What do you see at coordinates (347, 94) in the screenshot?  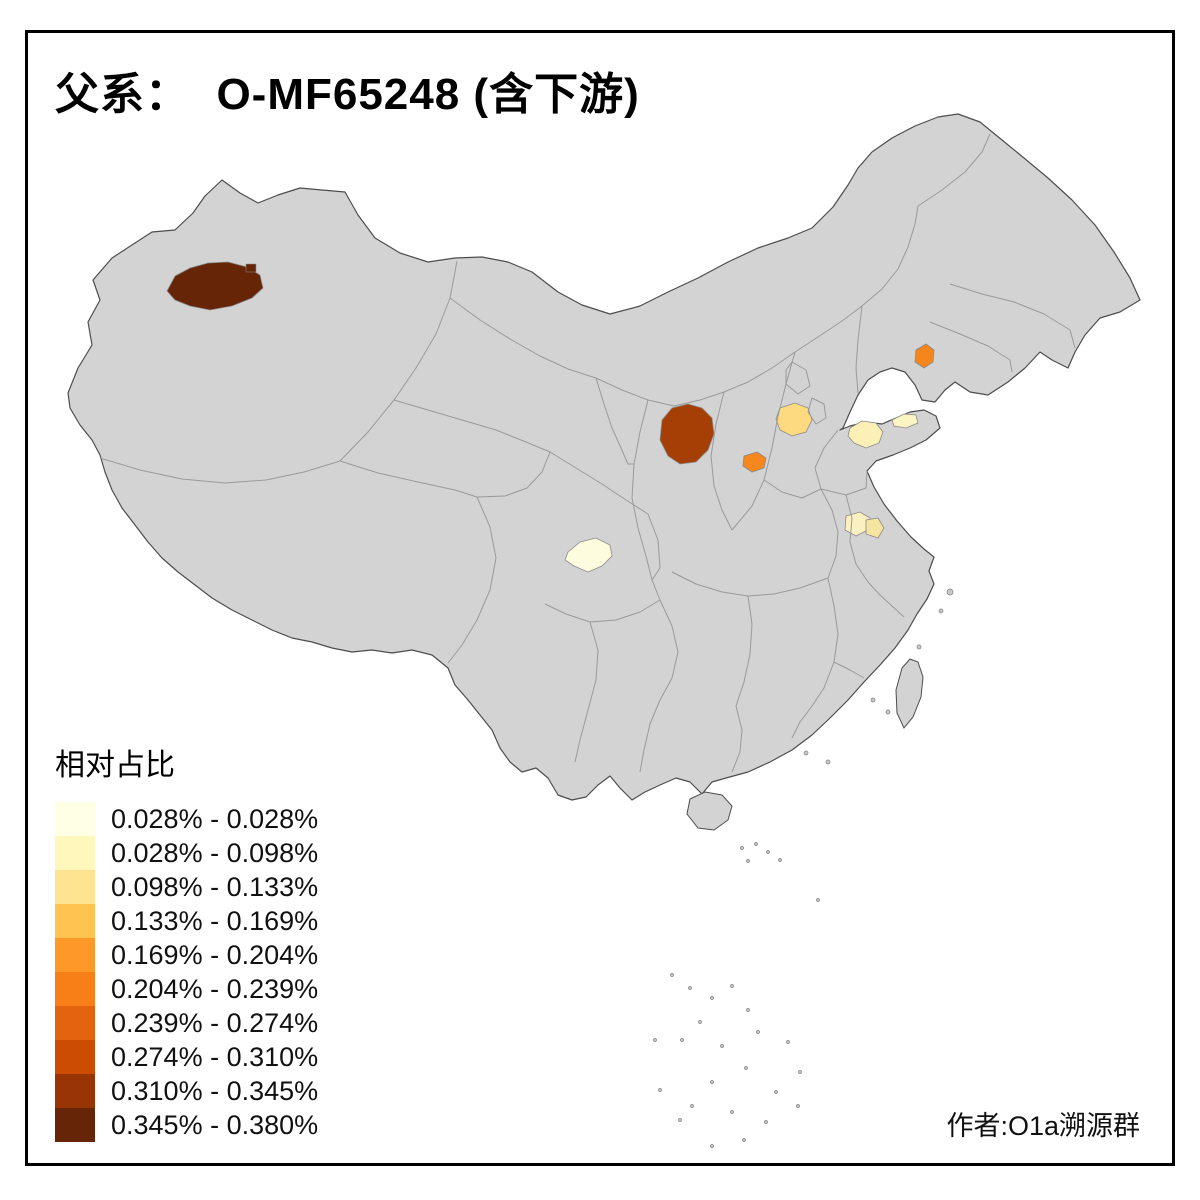 I see `map-title: 父系： O-MF65248 (含下游)` at bounding box center [347, 94].